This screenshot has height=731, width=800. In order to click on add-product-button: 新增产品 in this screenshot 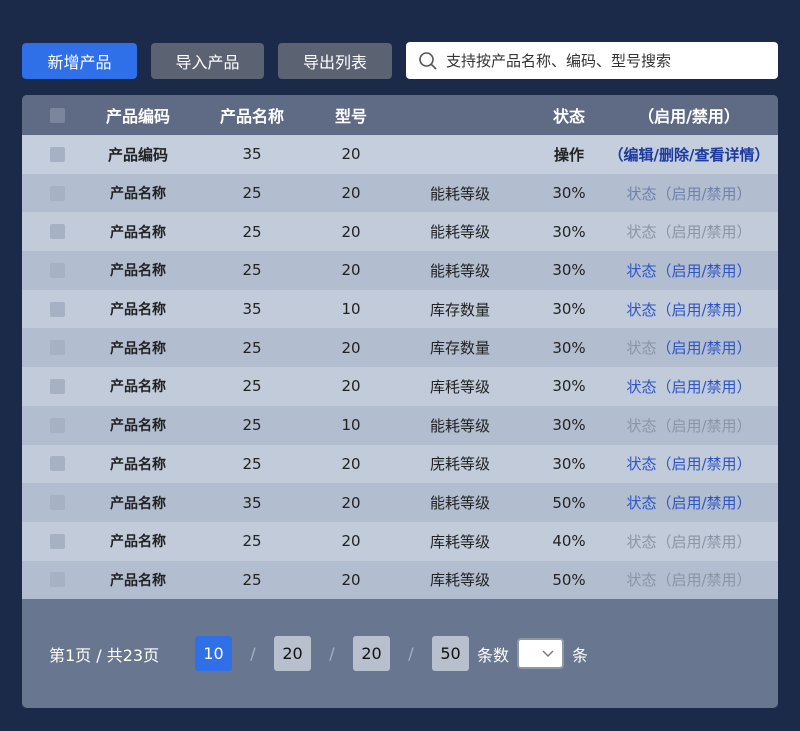, I will do `click(79, 61)`.